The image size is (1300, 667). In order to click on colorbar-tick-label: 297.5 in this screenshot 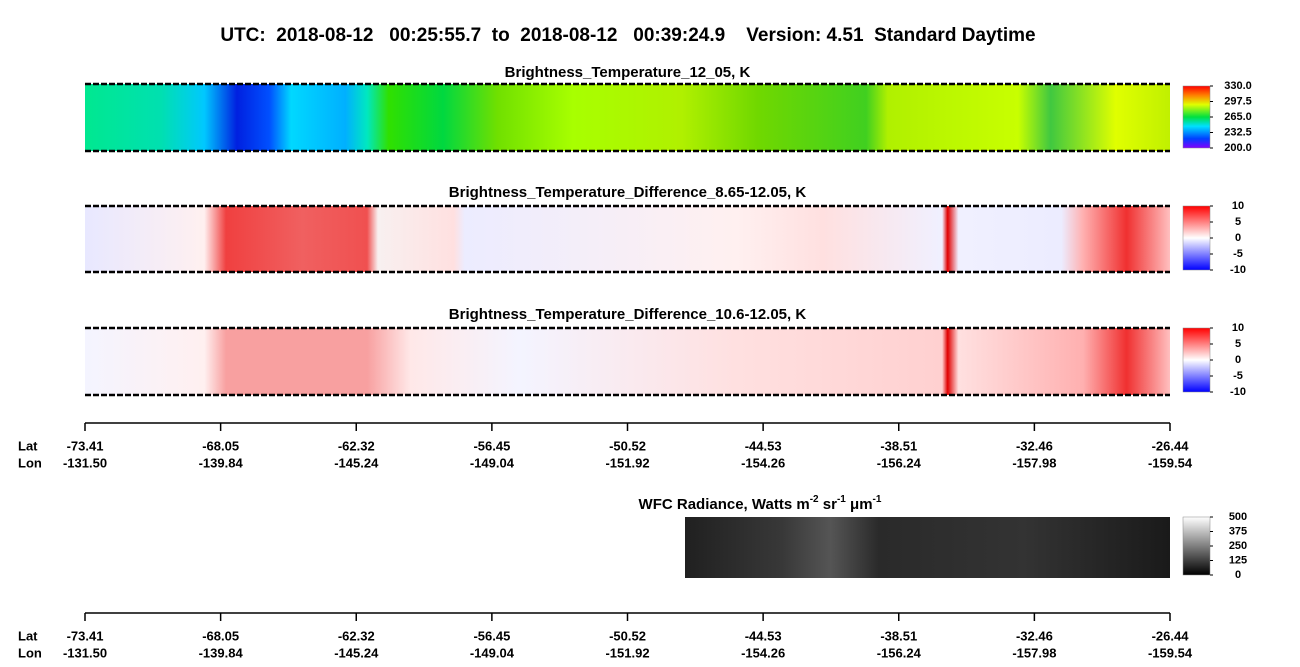, I will do `click(1238, 101)`.